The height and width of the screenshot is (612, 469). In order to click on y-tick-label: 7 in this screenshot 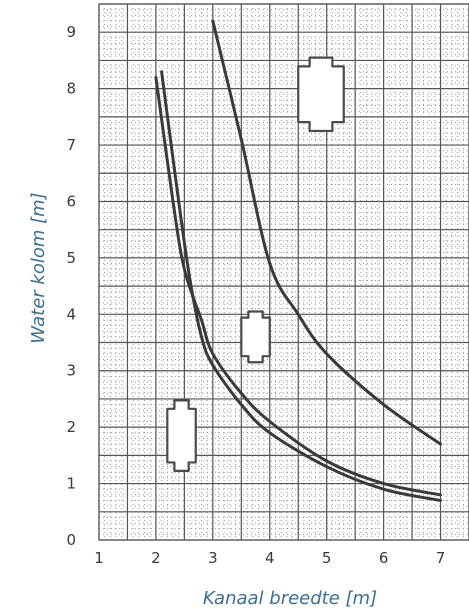, I will do `click(71, 145)`.